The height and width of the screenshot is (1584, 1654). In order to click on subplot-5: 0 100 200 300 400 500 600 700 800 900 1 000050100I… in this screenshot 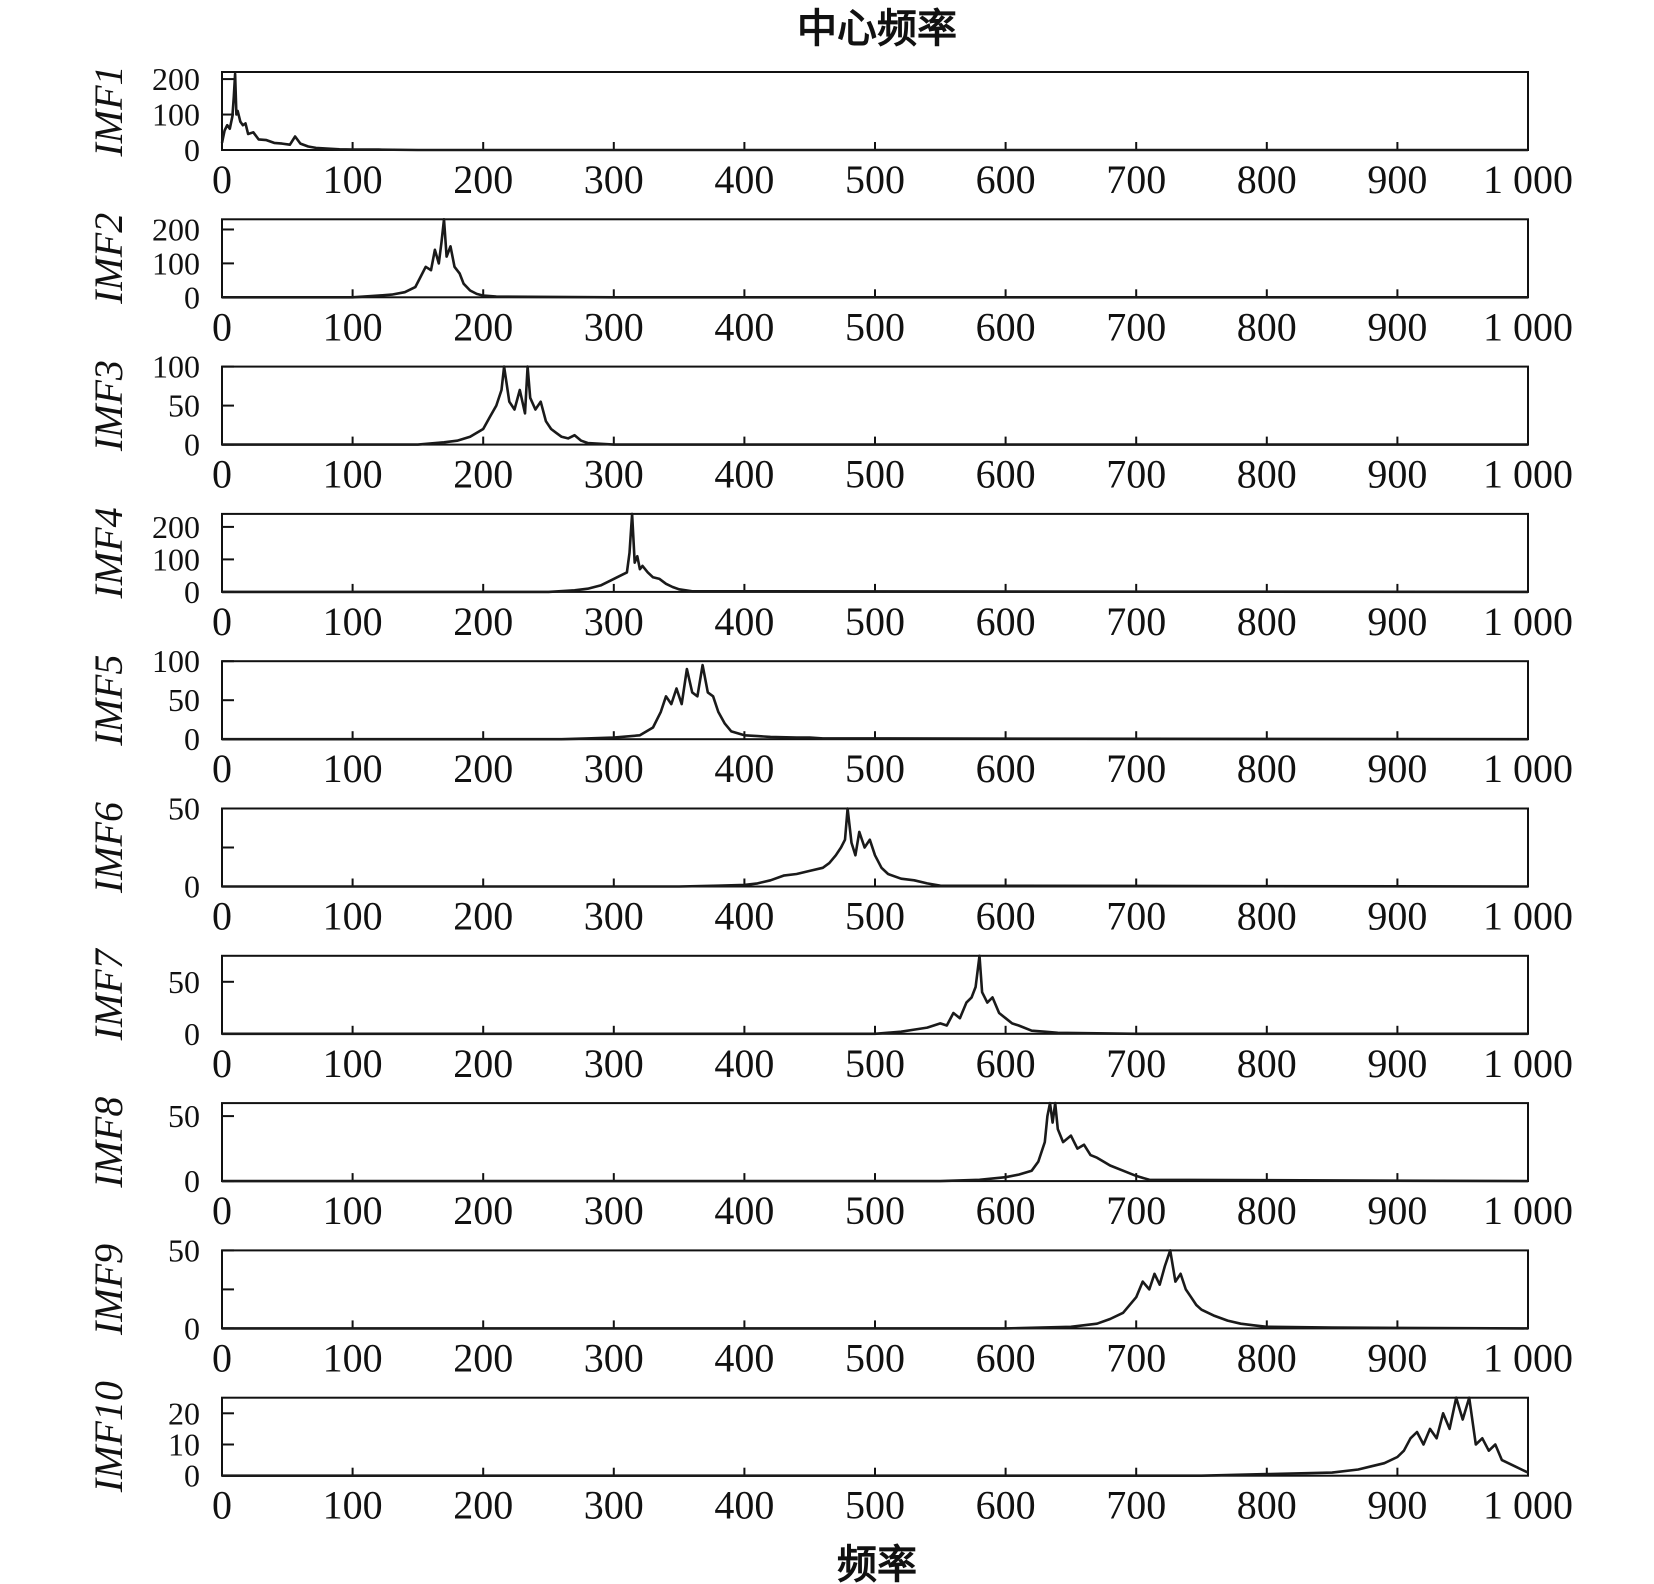, I will do `click(829, 717)`.